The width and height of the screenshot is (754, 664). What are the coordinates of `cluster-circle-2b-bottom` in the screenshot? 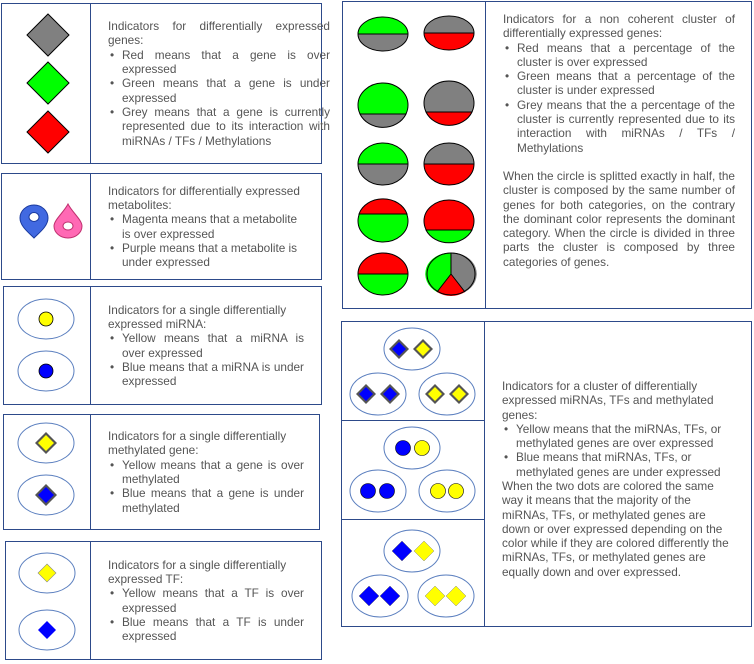 It's located at (449, 118).